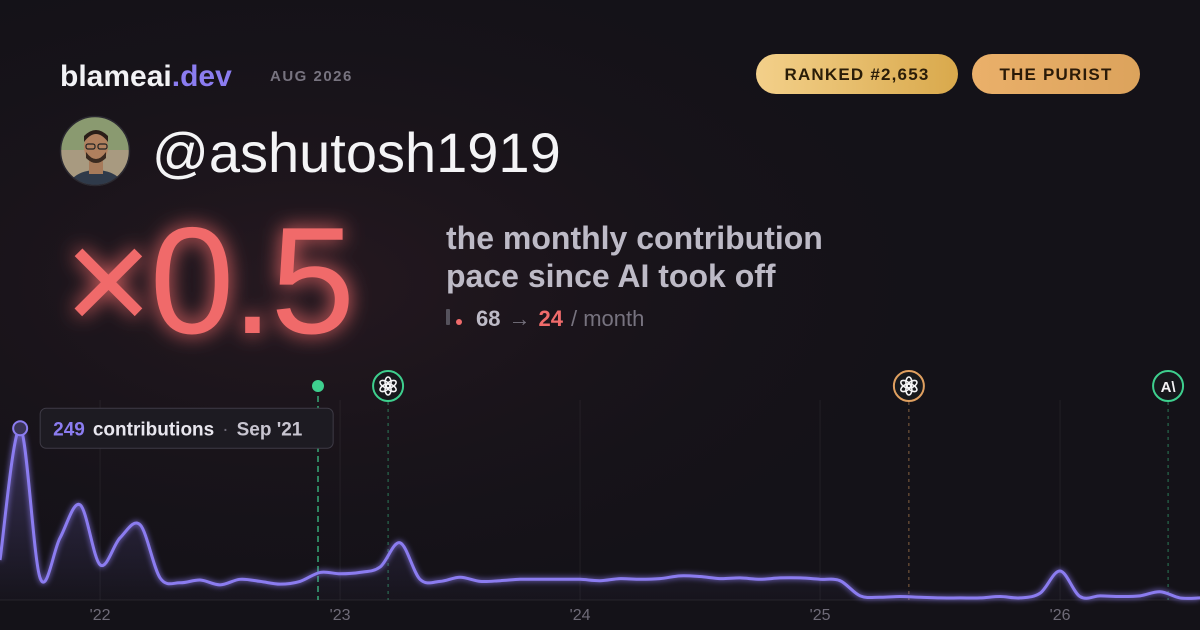 The image size is (1200, 630). I want to click on highlight-point, so click(20, 428).